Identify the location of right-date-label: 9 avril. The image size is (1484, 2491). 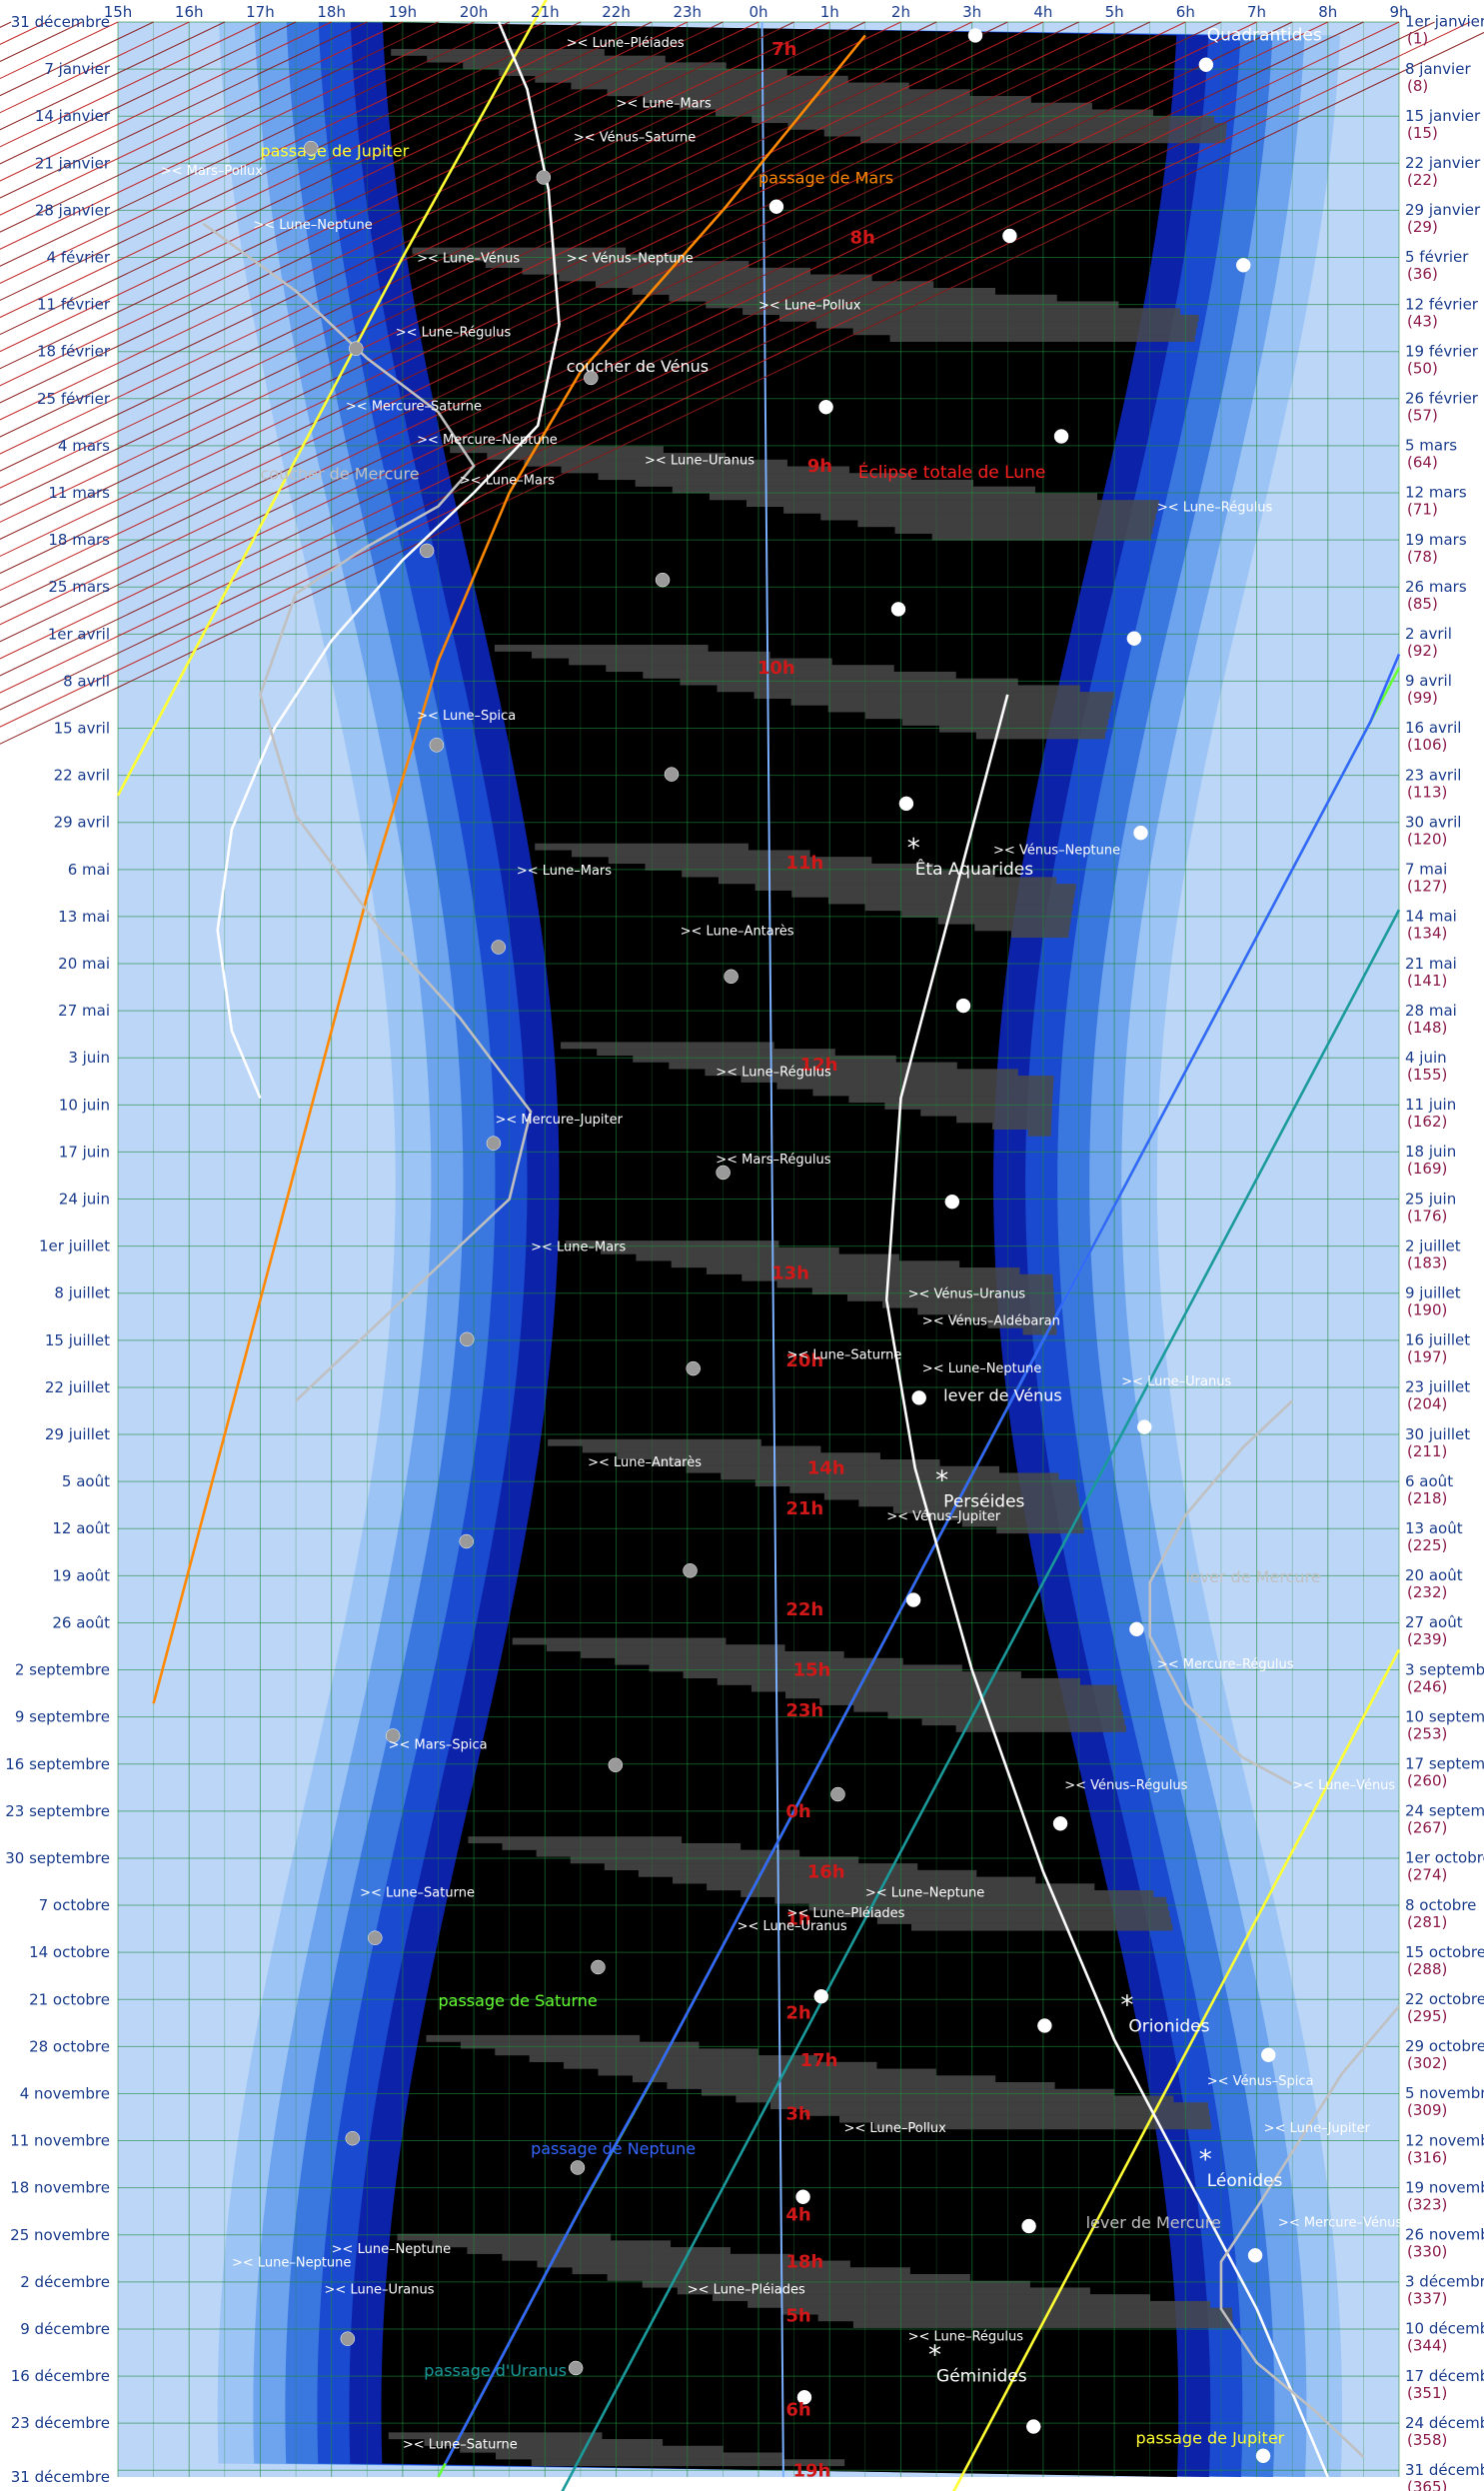
(1428, 681).